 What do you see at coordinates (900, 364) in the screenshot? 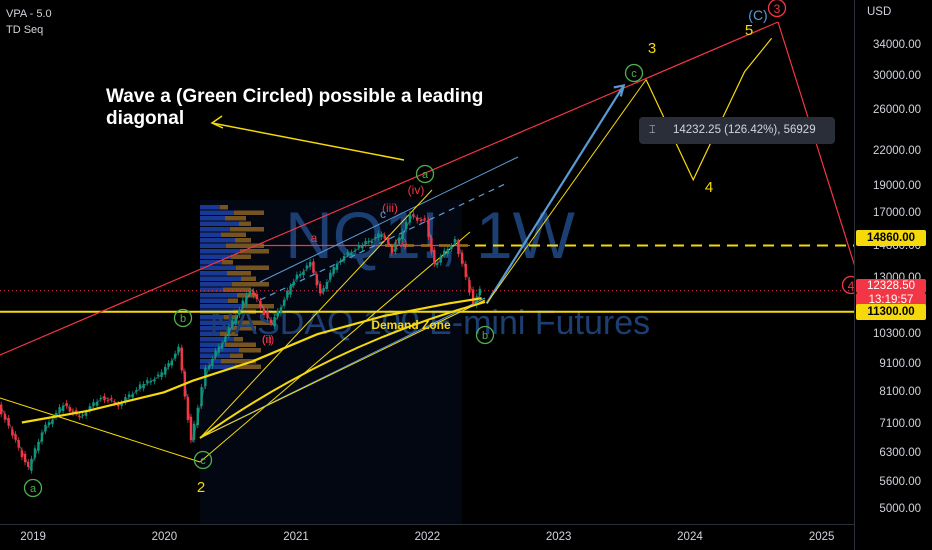
I see `y-tick-label: 9100.00` at bounding box center [900, 364].